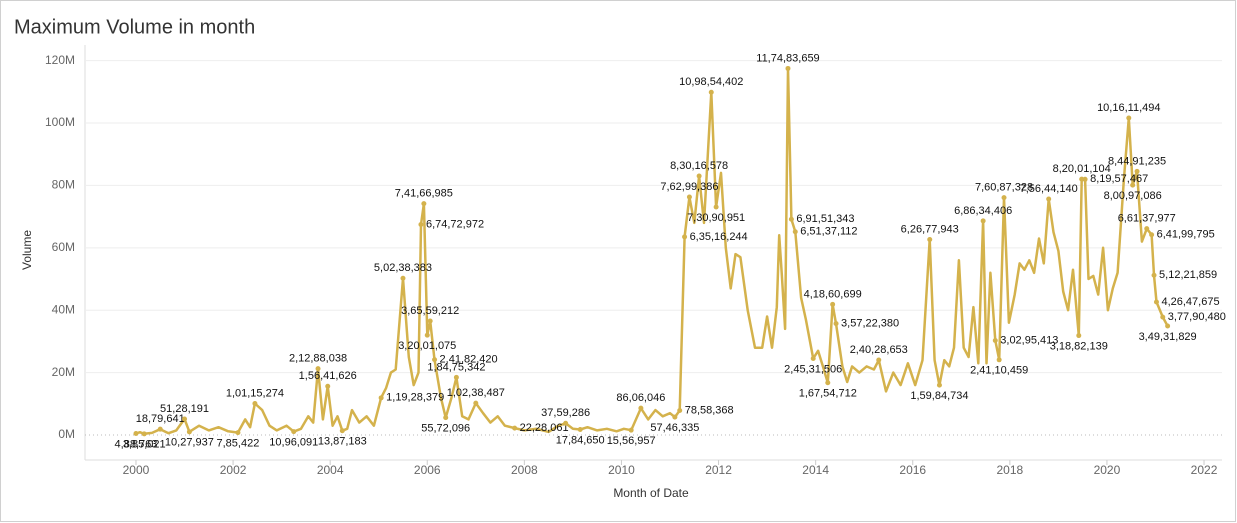 Image resolution: width=1237 pixels, height=523 pixels. What do you see at coordinates (445, 429) in the screenshot?
I see `data-label: 55,72,096` at bounding box center [445, 429].